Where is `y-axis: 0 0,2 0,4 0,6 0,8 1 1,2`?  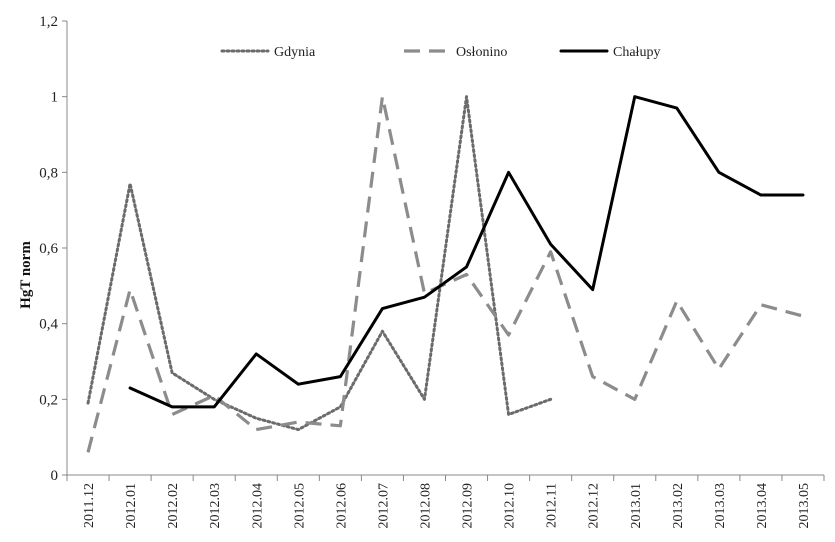
y-axis: 0 0,2 0,4 0,6 0,8 1 1,2 is located at coordinates (53, 249).